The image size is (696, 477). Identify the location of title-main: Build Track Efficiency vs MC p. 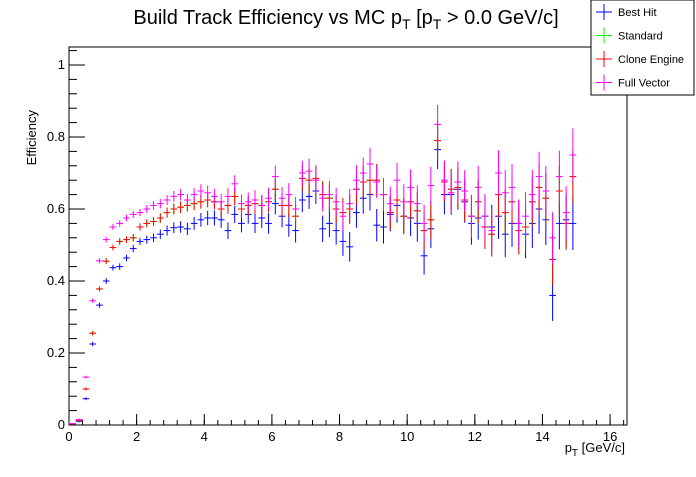
(267, 18).